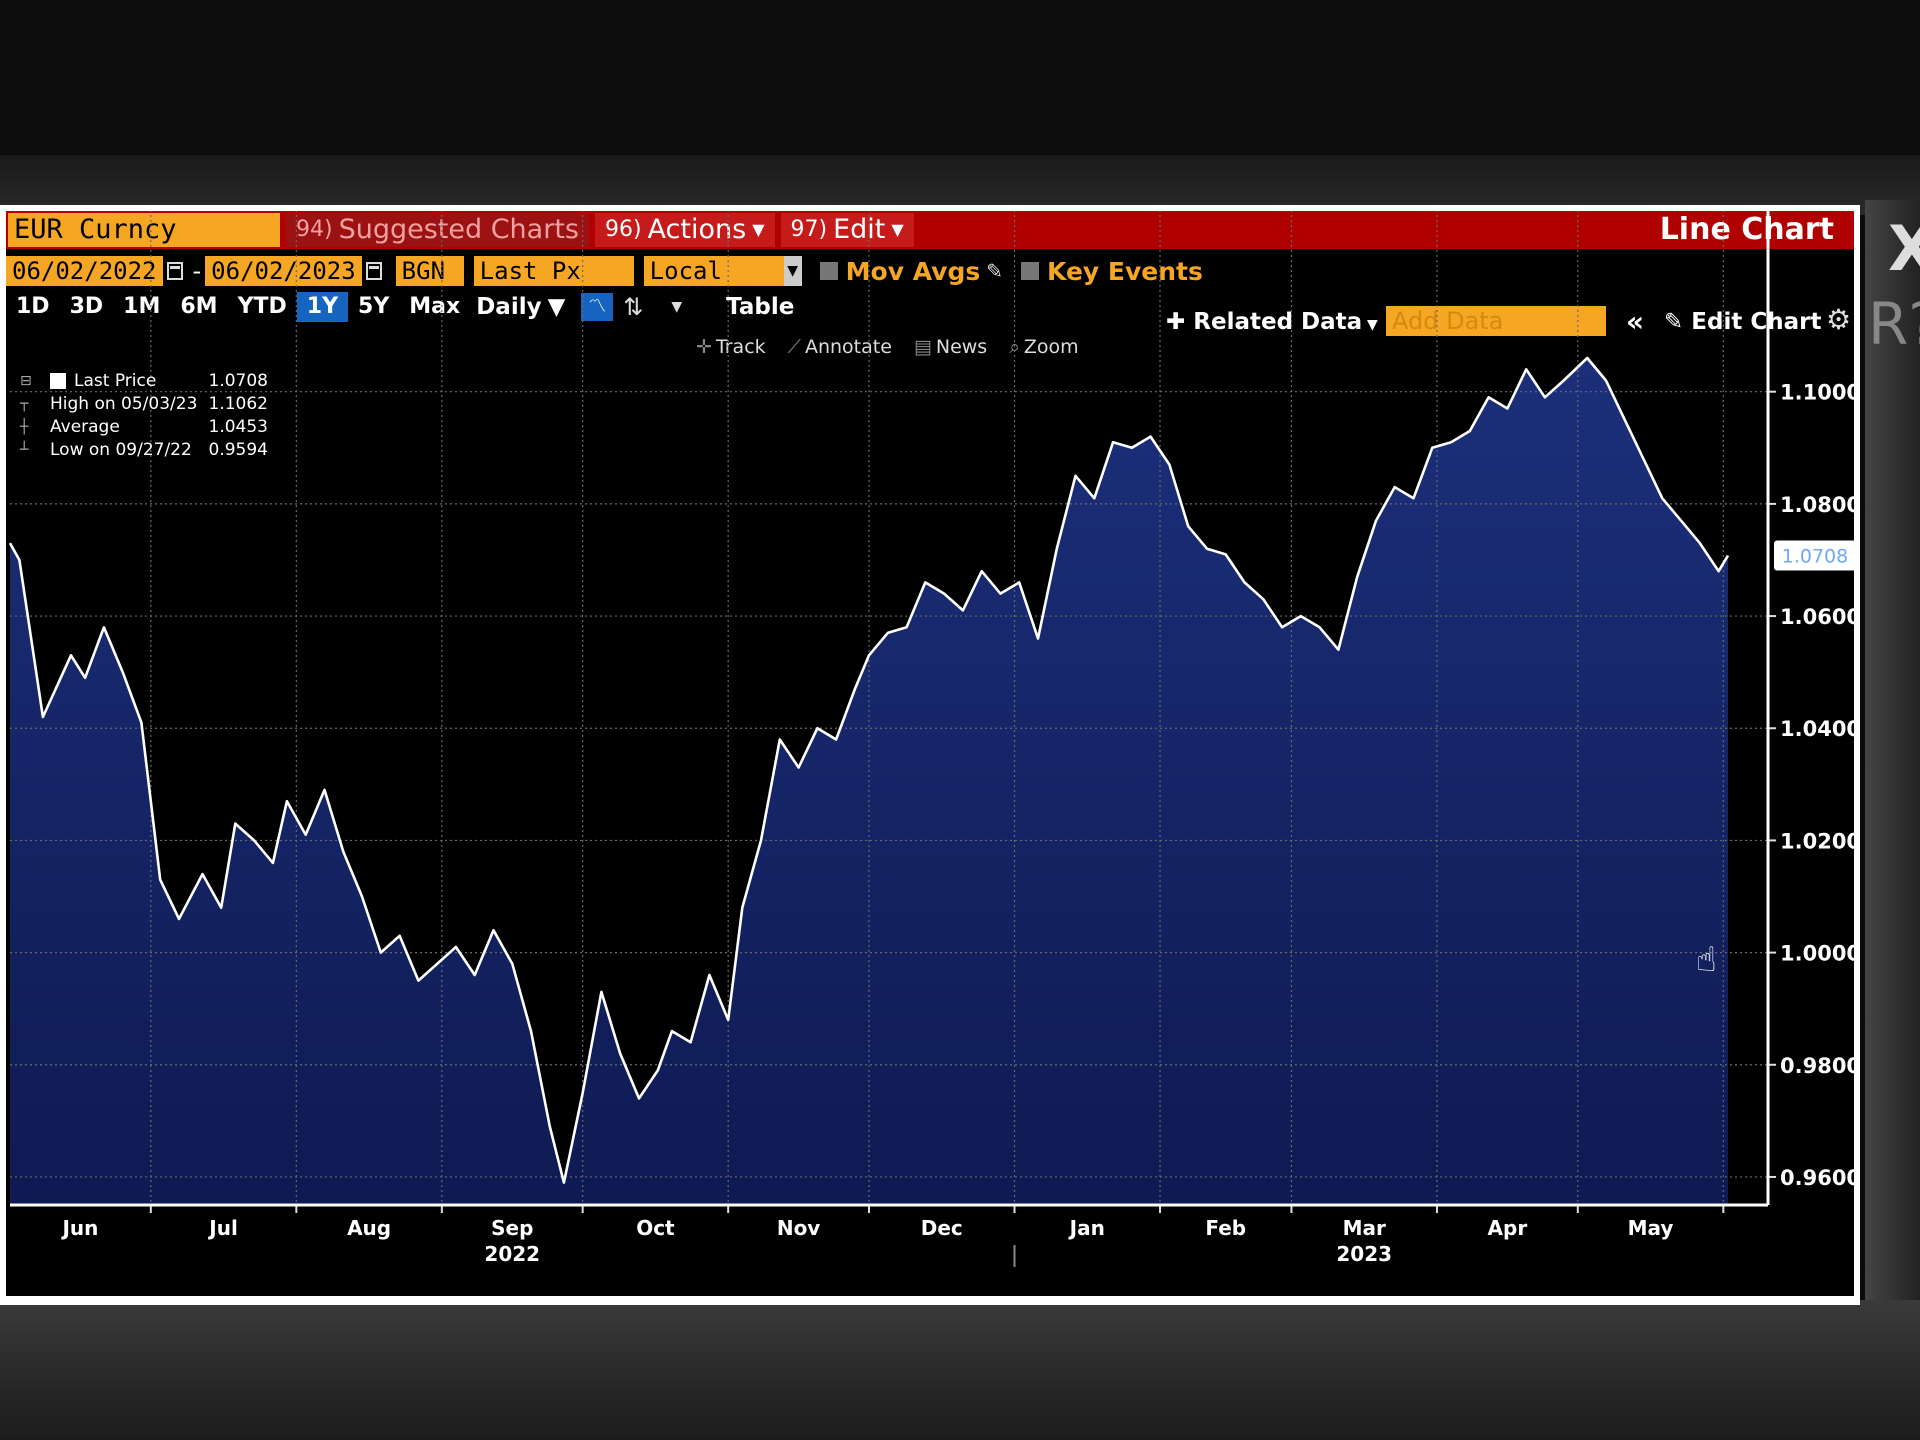 This screenshot has width=1920, height=1440. I want to click on news-label: News, so click(961, 347).